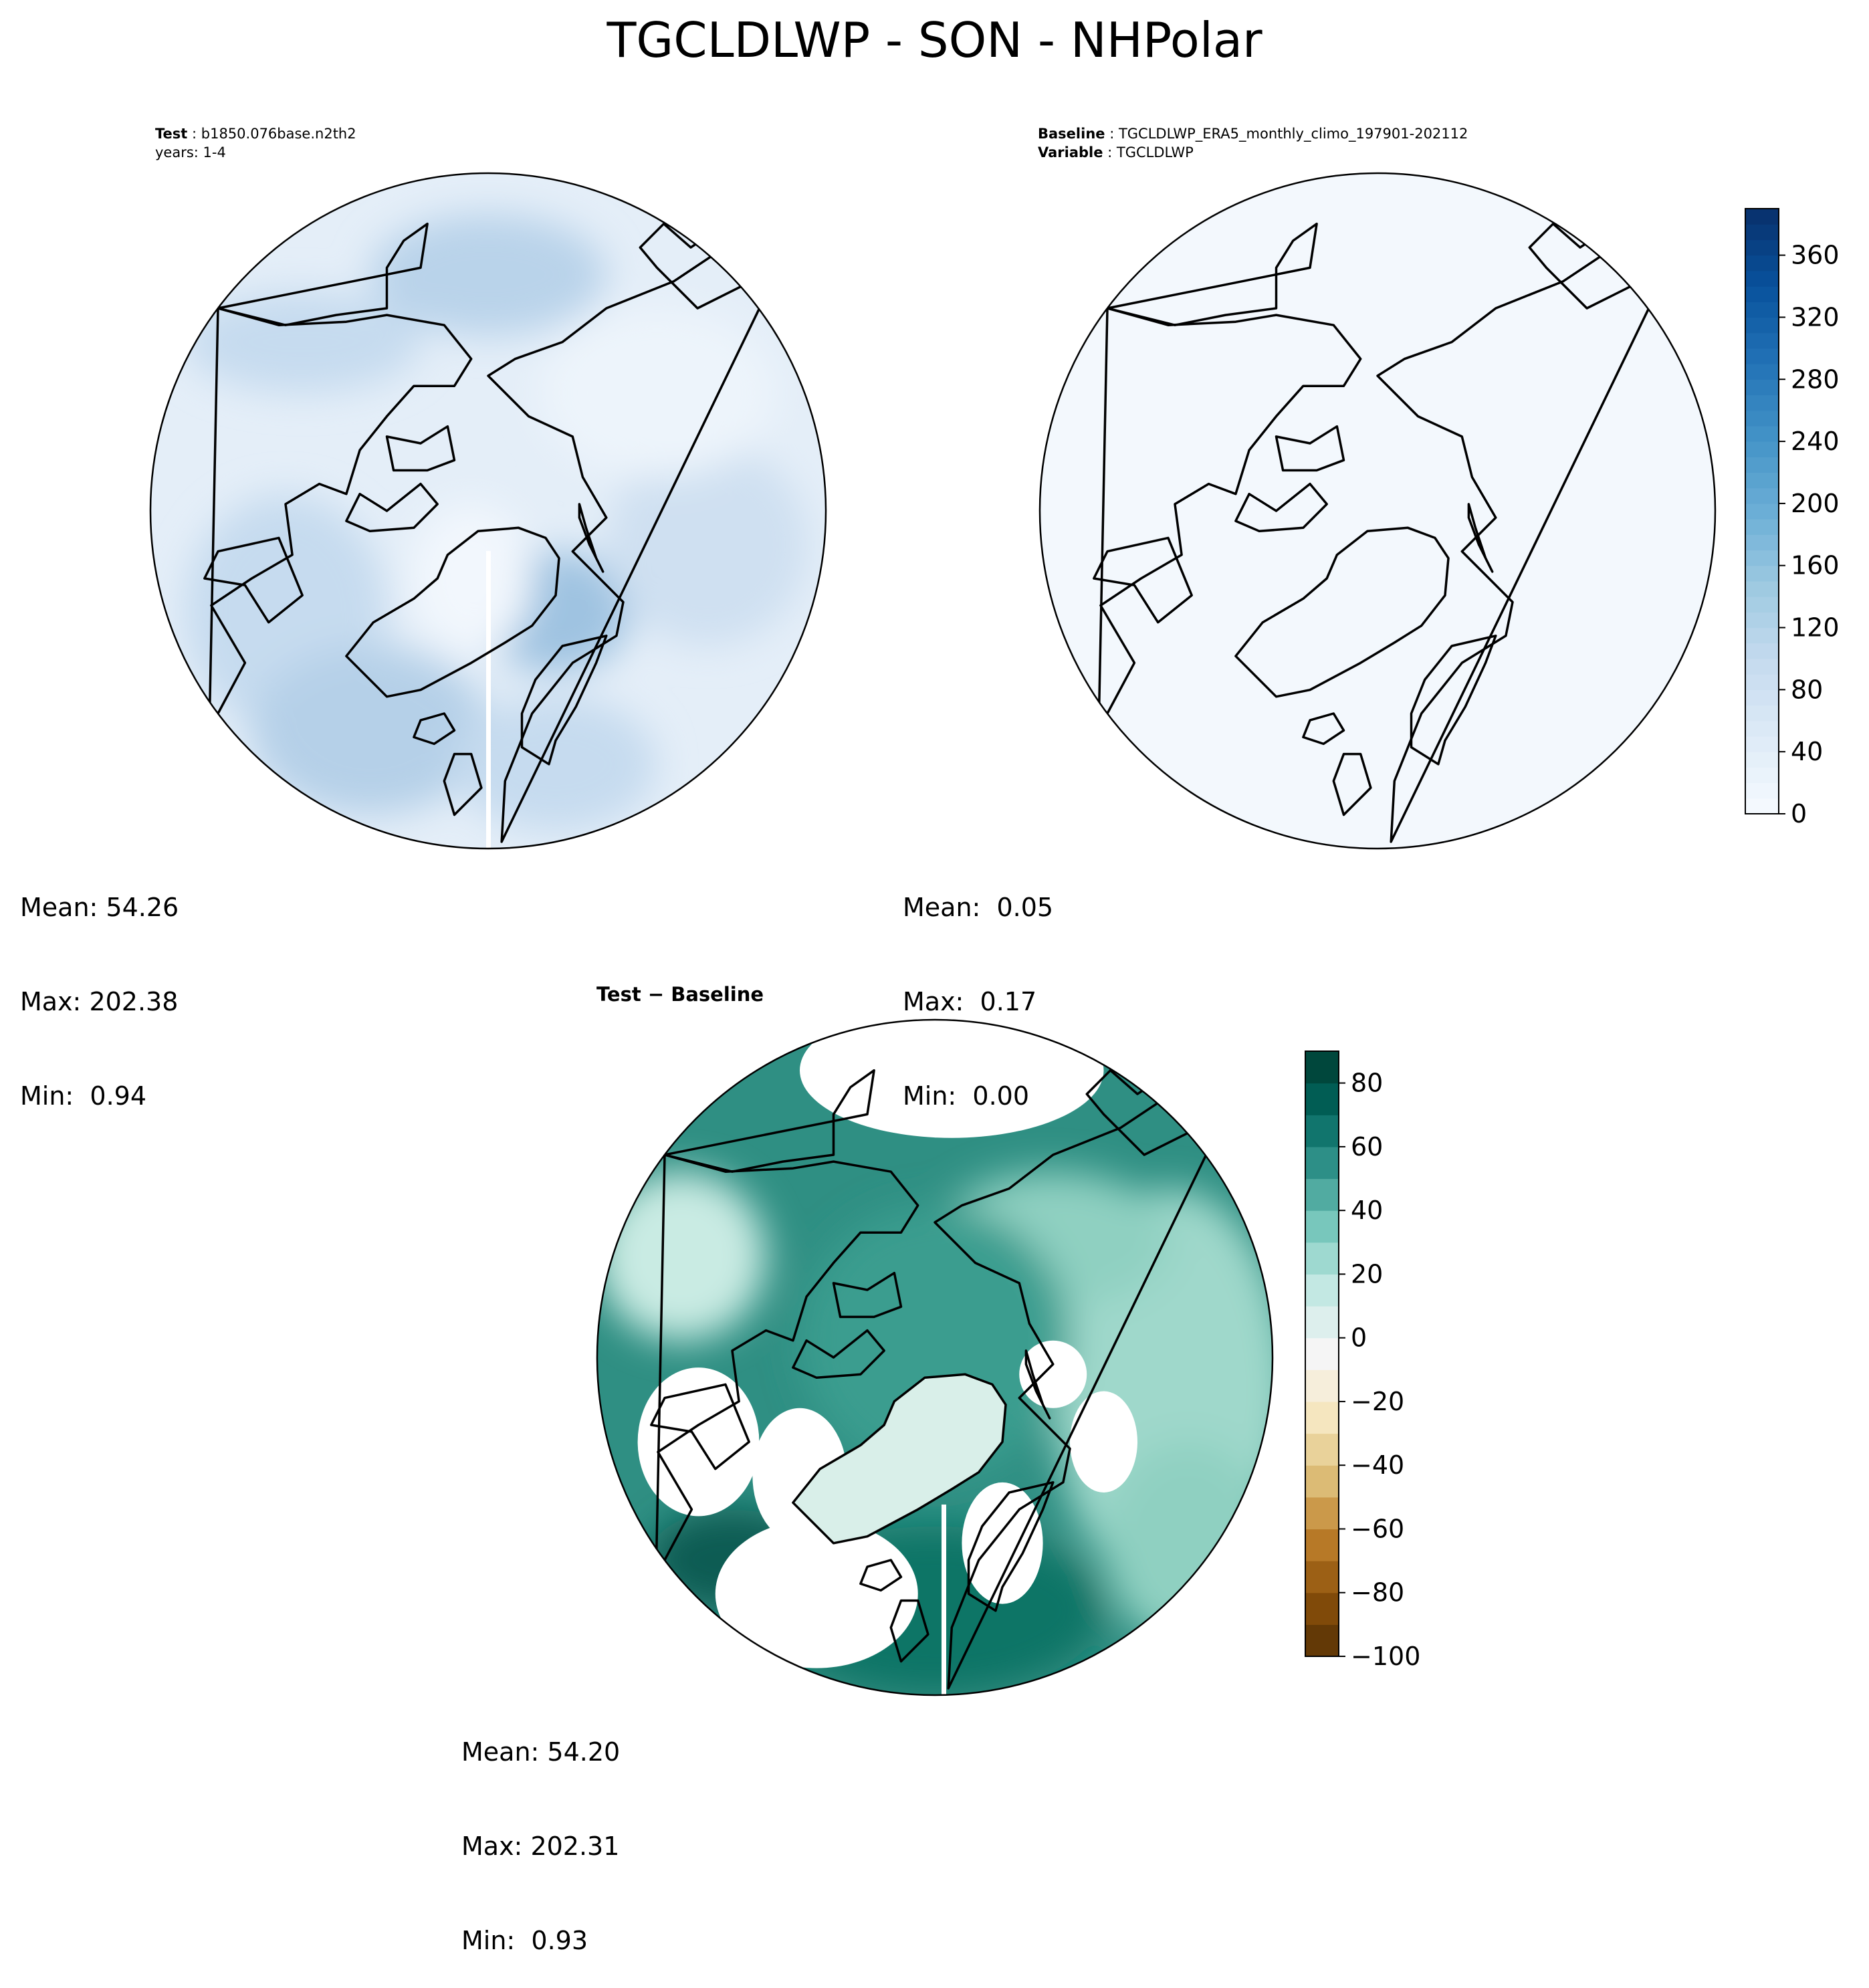 The width and height of the screenshot is (1869, 1988). I want to click on coastlines, so click(945, 1371).